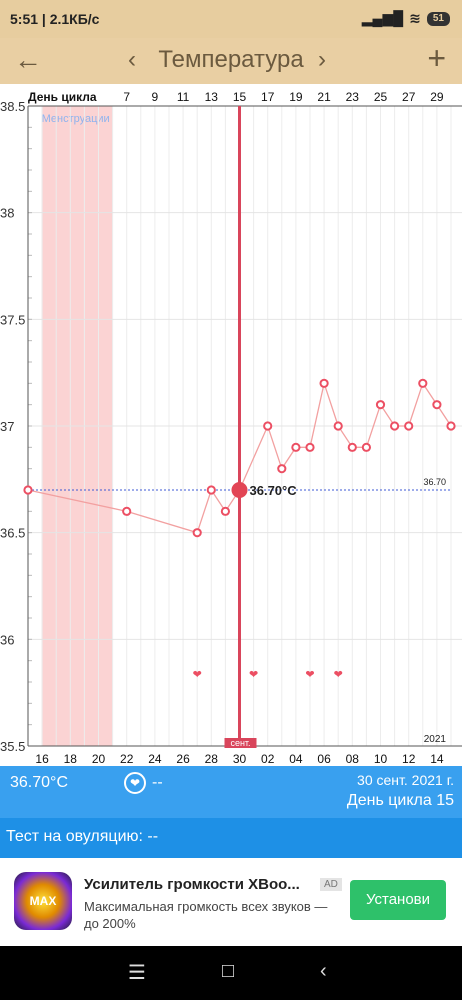  Describe the element at coordinates (268, 97) in the screenshot. I see `top-tick-label: 17` at that location.